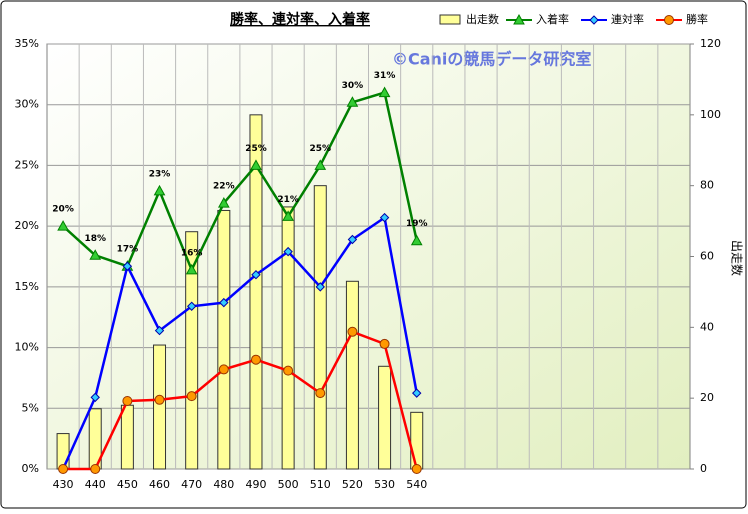 The image size is (748, 514). I want to click on y2-tick-label: 60, so click(707, 256).